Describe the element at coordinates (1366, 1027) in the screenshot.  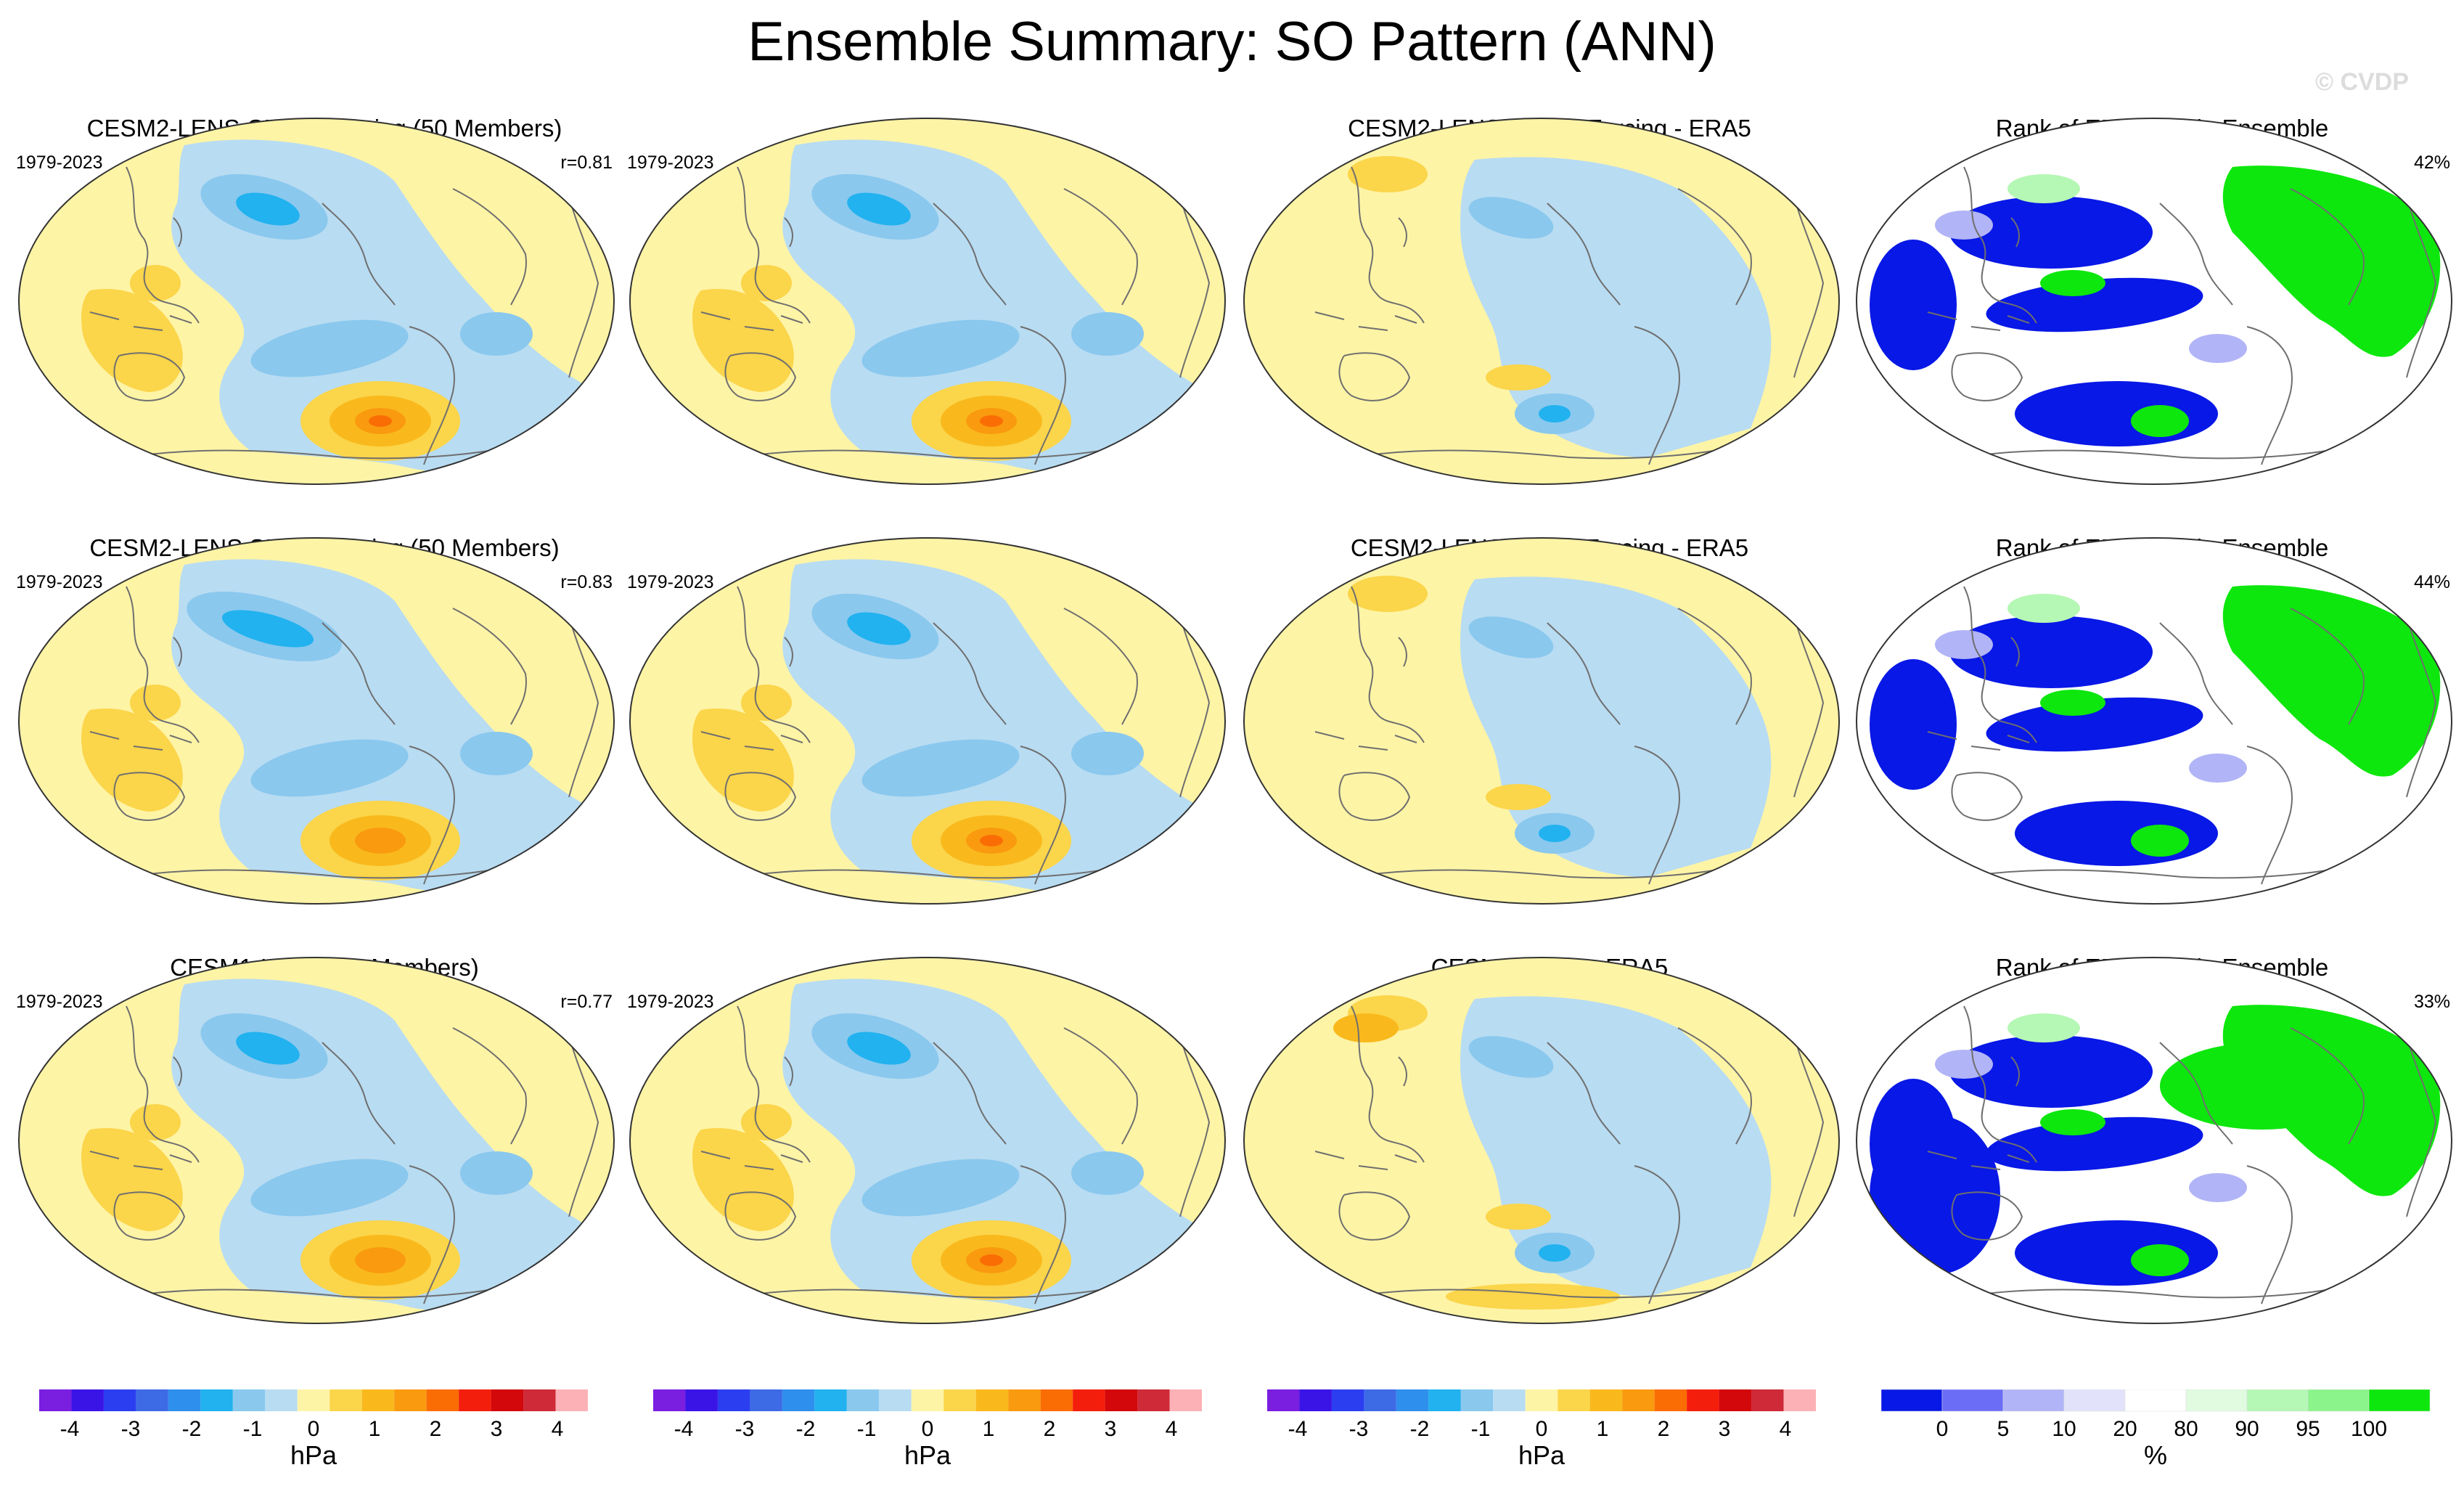
I see `diff-east-asia` at that location.